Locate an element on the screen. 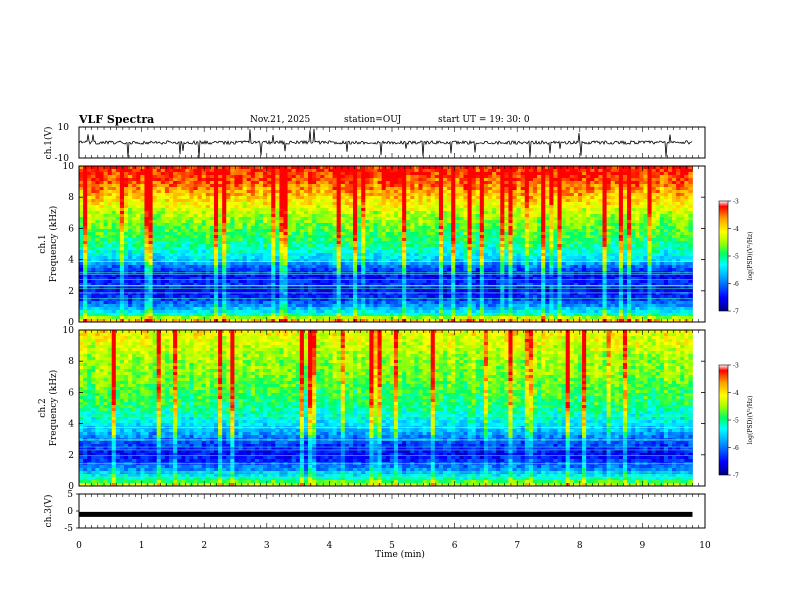 The height and width of the screenshot is (612, 792). ch1-waveform-panel: 10-10 ch.1(V) is located at coordinates (374, 143).